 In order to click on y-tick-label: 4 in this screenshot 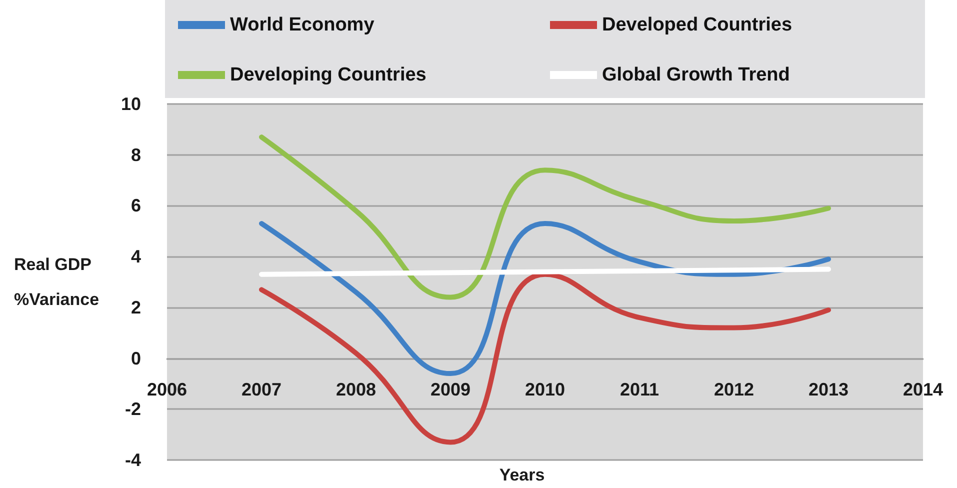, I will do `click(135, 256)`.